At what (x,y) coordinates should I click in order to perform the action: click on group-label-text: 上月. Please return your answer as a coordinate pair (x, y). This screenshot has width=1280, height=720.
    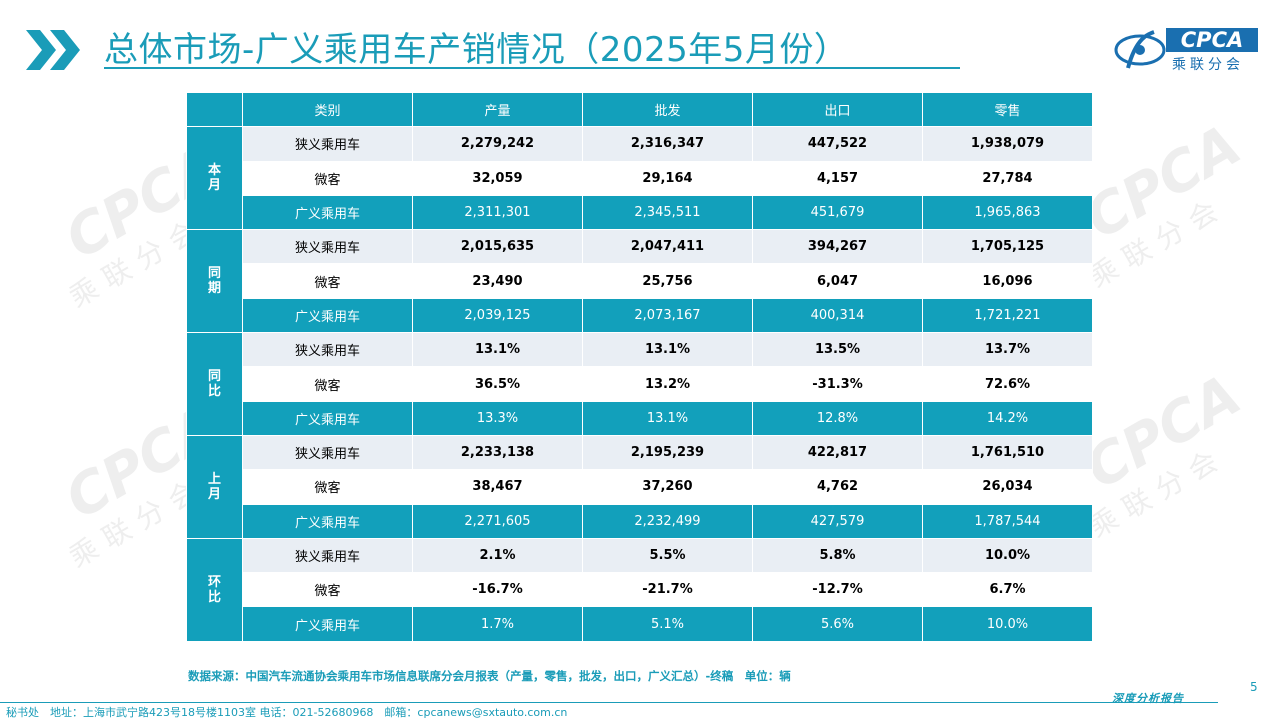
    Looking at the image, I should click on (215, 486).